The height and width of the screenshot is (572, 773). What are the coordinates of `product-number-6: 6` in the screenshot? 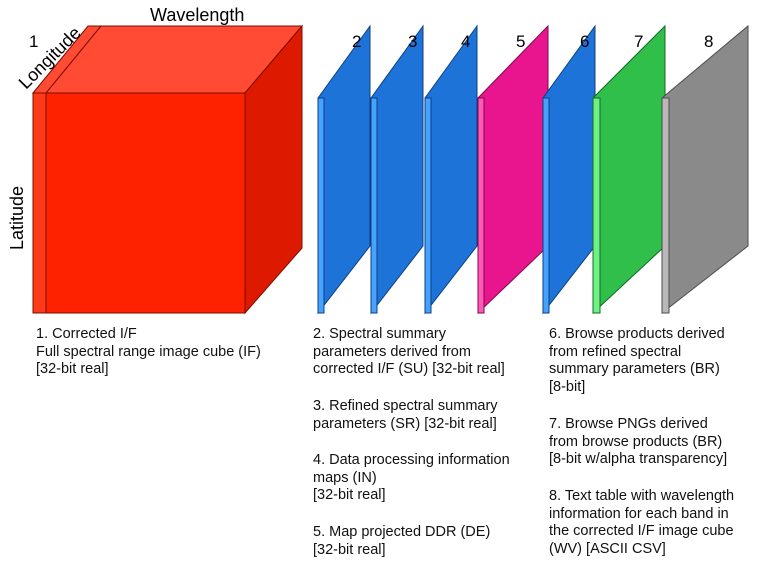 It's located at (584, 41).